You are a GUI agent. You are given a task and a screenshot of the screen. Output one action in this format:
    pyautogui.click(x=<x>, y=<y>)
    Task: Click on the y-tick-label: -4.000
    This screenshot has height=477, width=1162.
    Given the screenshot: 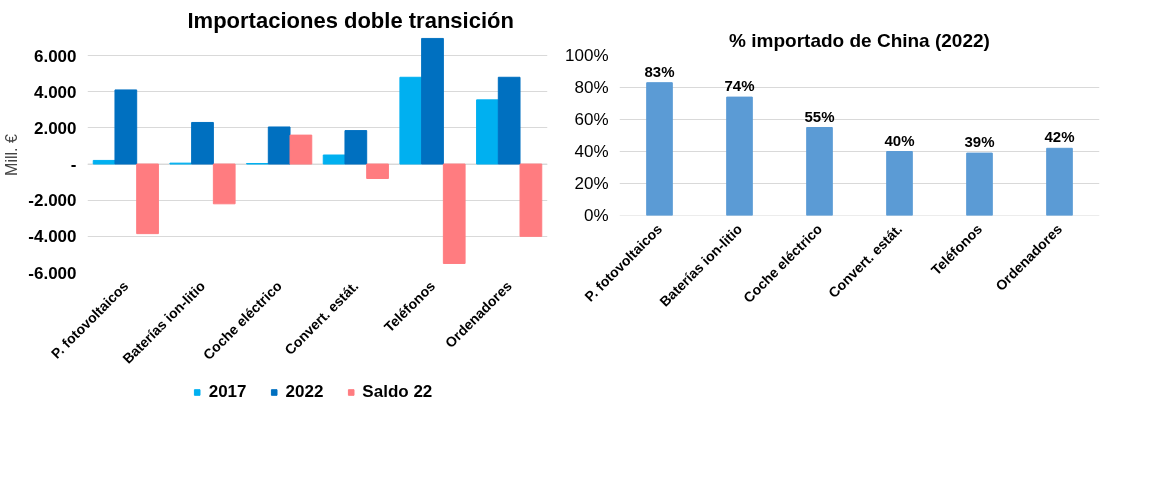 What is the action you would take?
    pyautogui.click(x=52, y=237)
    